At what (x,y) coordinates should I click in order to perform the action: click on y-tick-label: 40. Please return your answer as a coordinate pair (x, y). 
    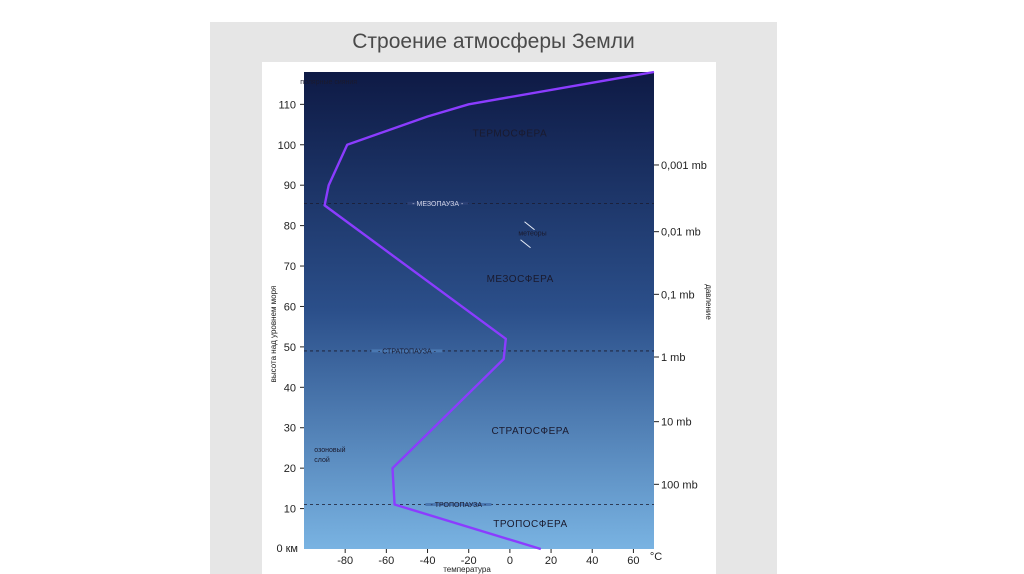
    Looking at the image, I should click on (290, 388).